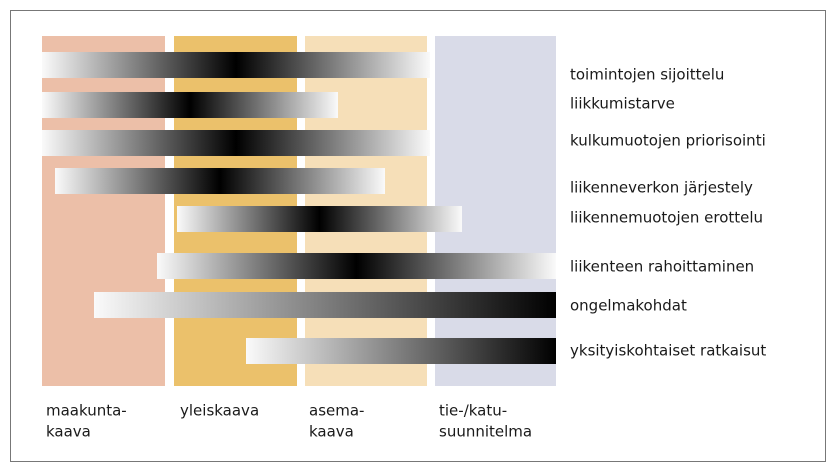 The image size is (836, 476). Describe the element at coordinates (647, 75) in the screenshot. I see `row-label: toimintojen sijoittelu` at that location.